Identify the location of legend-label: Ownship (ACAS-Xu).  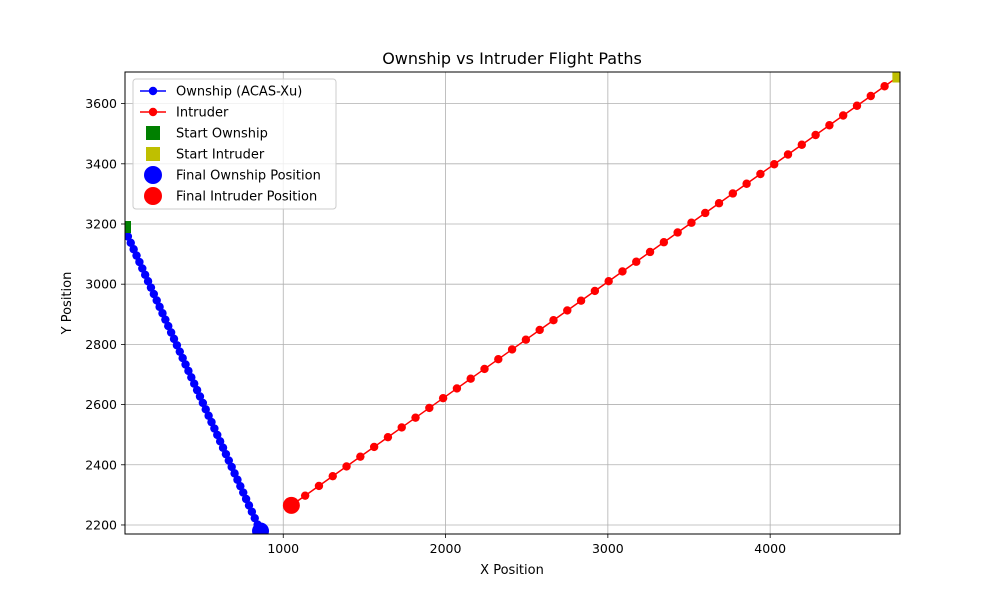
(239, 92).